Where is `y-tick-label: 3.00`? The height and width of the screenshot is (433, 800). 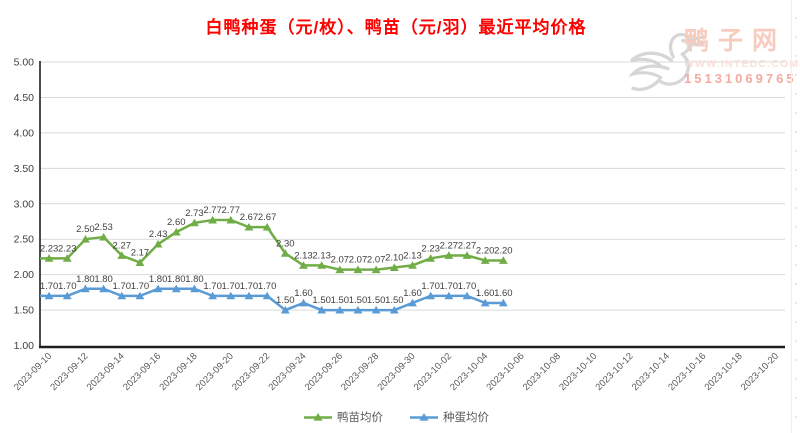
y-tick-label: 3.00 is located at coordinates (24, 204).